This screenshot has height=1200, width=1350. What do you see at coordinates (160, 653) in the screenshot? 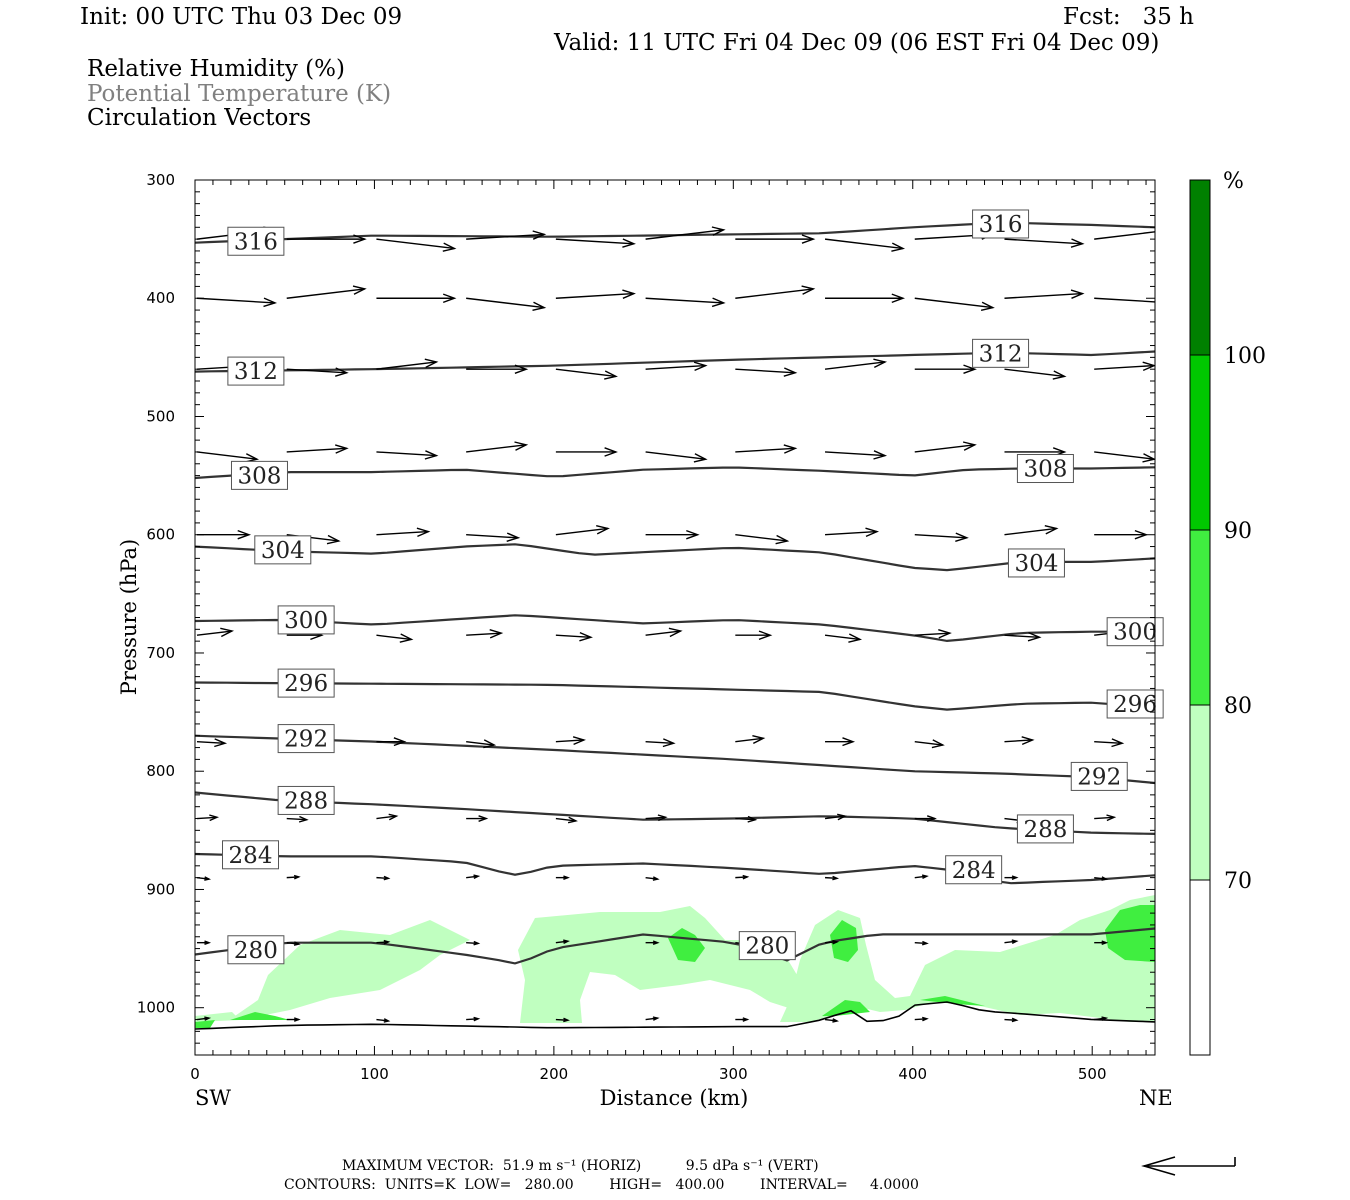
I see `y-tick-label: 700` at bounding box center [160, 653].